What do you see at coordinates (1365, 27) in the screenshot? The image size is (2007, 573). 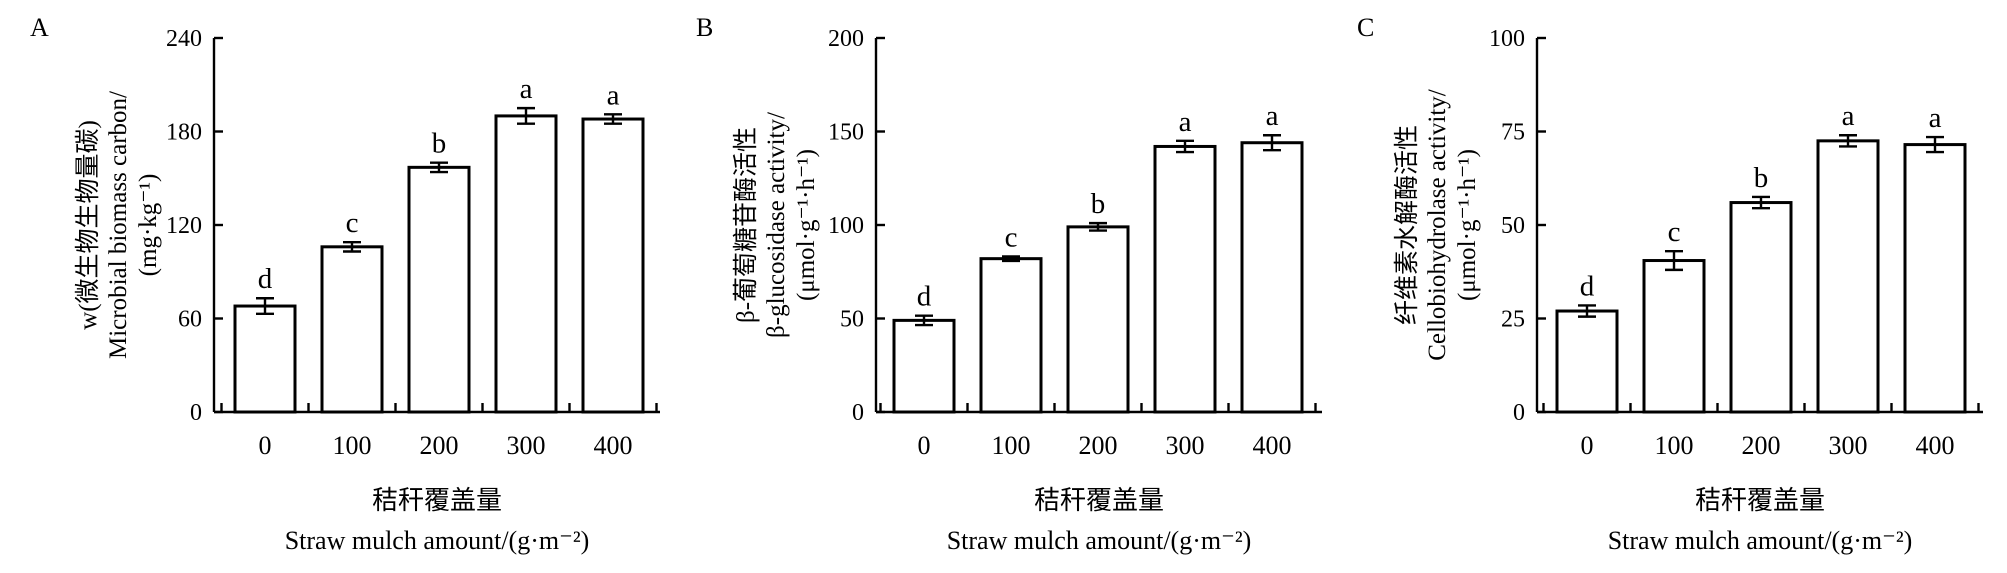 I see `panel-letter: C` at bounding box center [1365, 27].